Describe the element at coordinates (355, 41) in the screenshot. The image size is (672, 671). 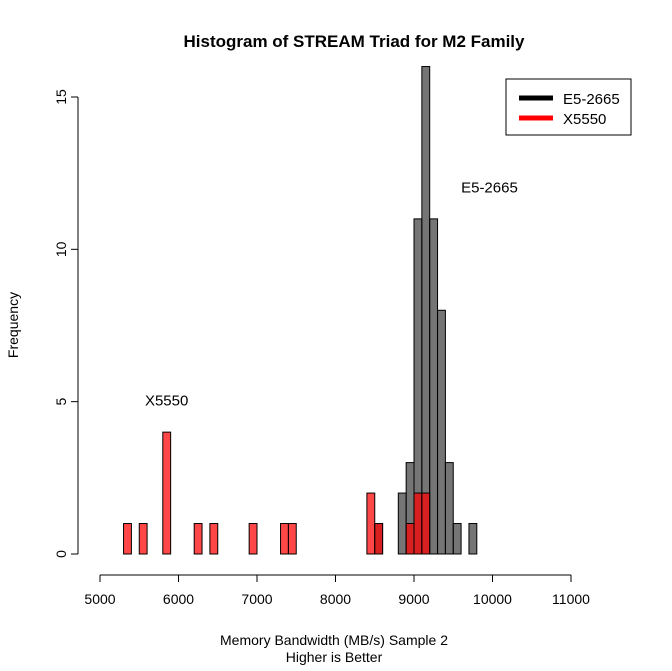
I see `chart-title: Histogram of STREAM Triad for M2 Family` at that location.